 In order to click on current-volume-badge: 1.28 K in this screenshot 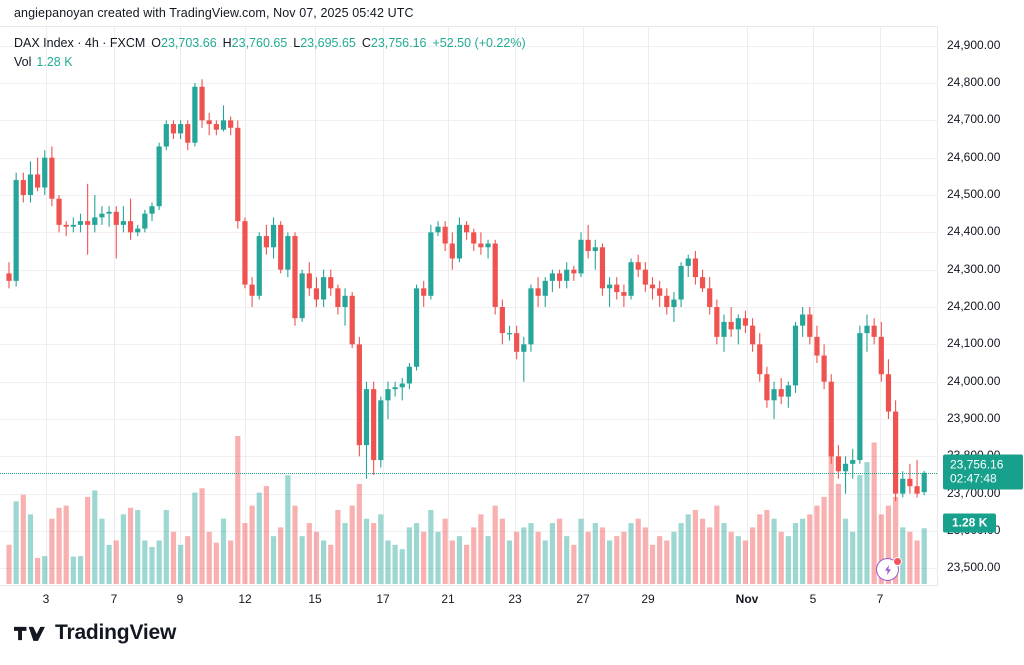, I will do `click(970, 523)`.